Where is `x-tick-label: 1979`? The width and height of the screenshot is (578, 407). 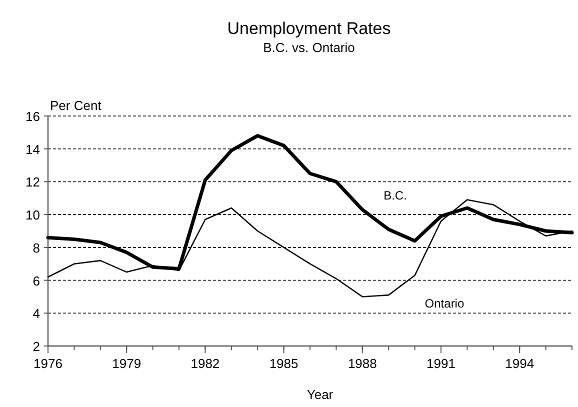
x-tick-label: 1979 is located at coordinates (127, 363).